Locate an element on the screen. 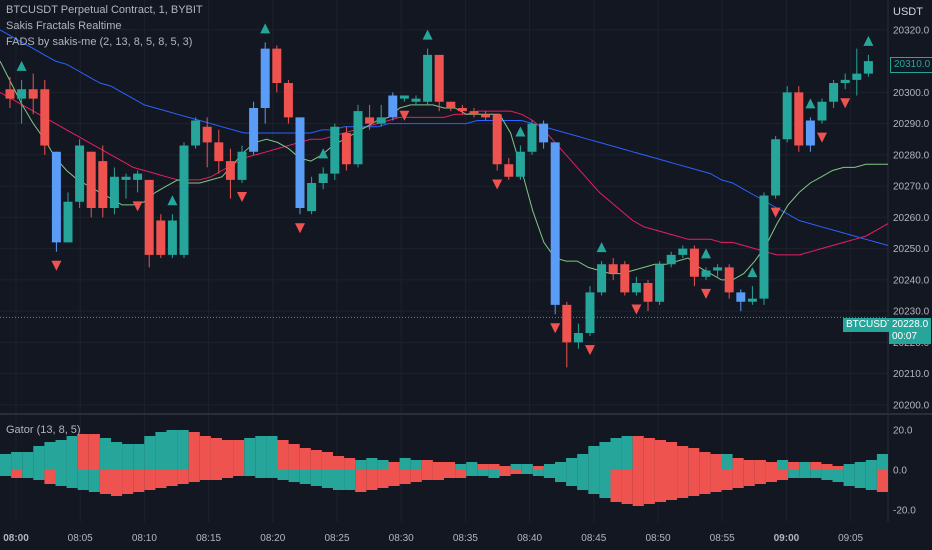  symbol-title: BTCUSDT Perpetual Contract, 1, BYBIT is located at coordinates (104, 10).